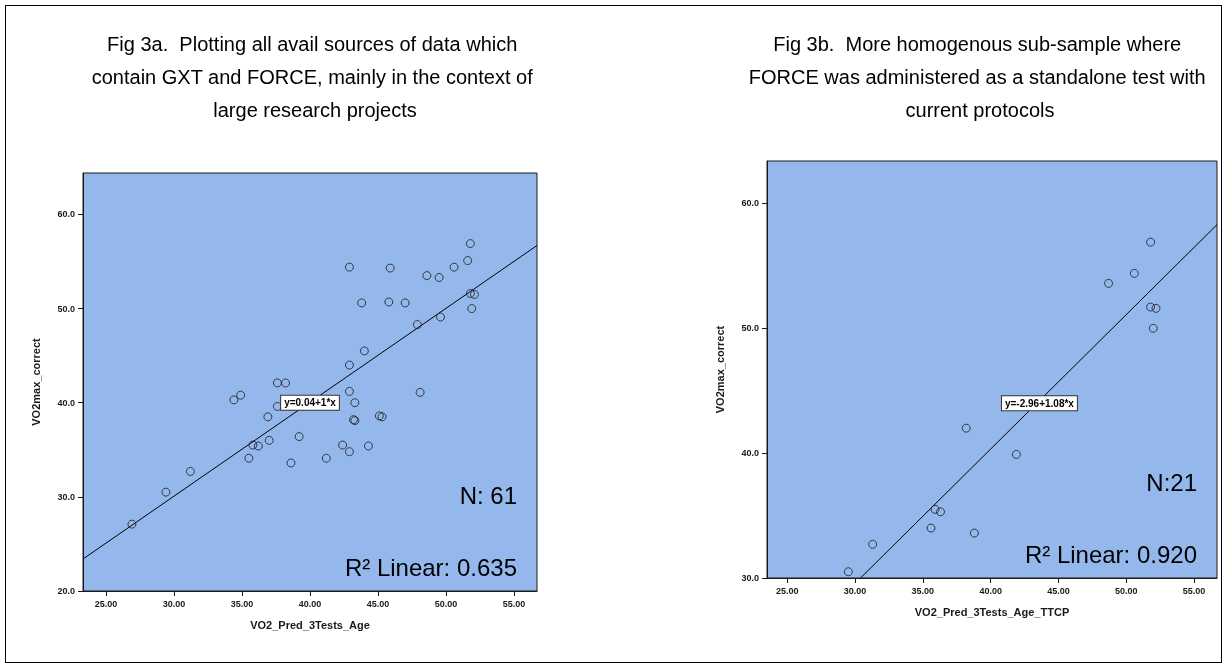 The image size is (1227, 668). I want to click on chart-title: Fig 3a. Plotting all avail sources of data which contain GXT and FORCE, mainly in the context of large research projects, so click(315, 76).